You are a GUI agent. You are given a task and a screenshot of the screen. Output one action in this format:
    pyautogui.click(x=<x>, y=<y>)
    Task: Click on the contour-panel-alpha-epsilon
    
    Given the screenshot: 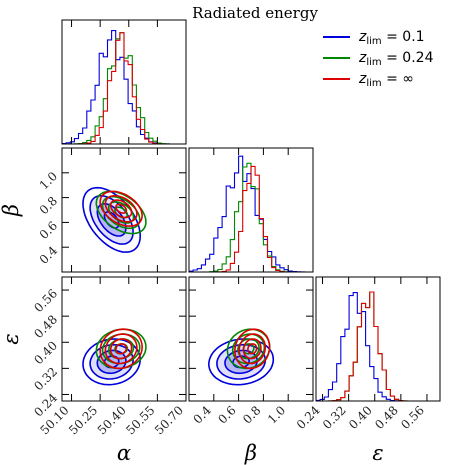 What is the action you would take?
    pyautogui.click(x=124, y=339)
    